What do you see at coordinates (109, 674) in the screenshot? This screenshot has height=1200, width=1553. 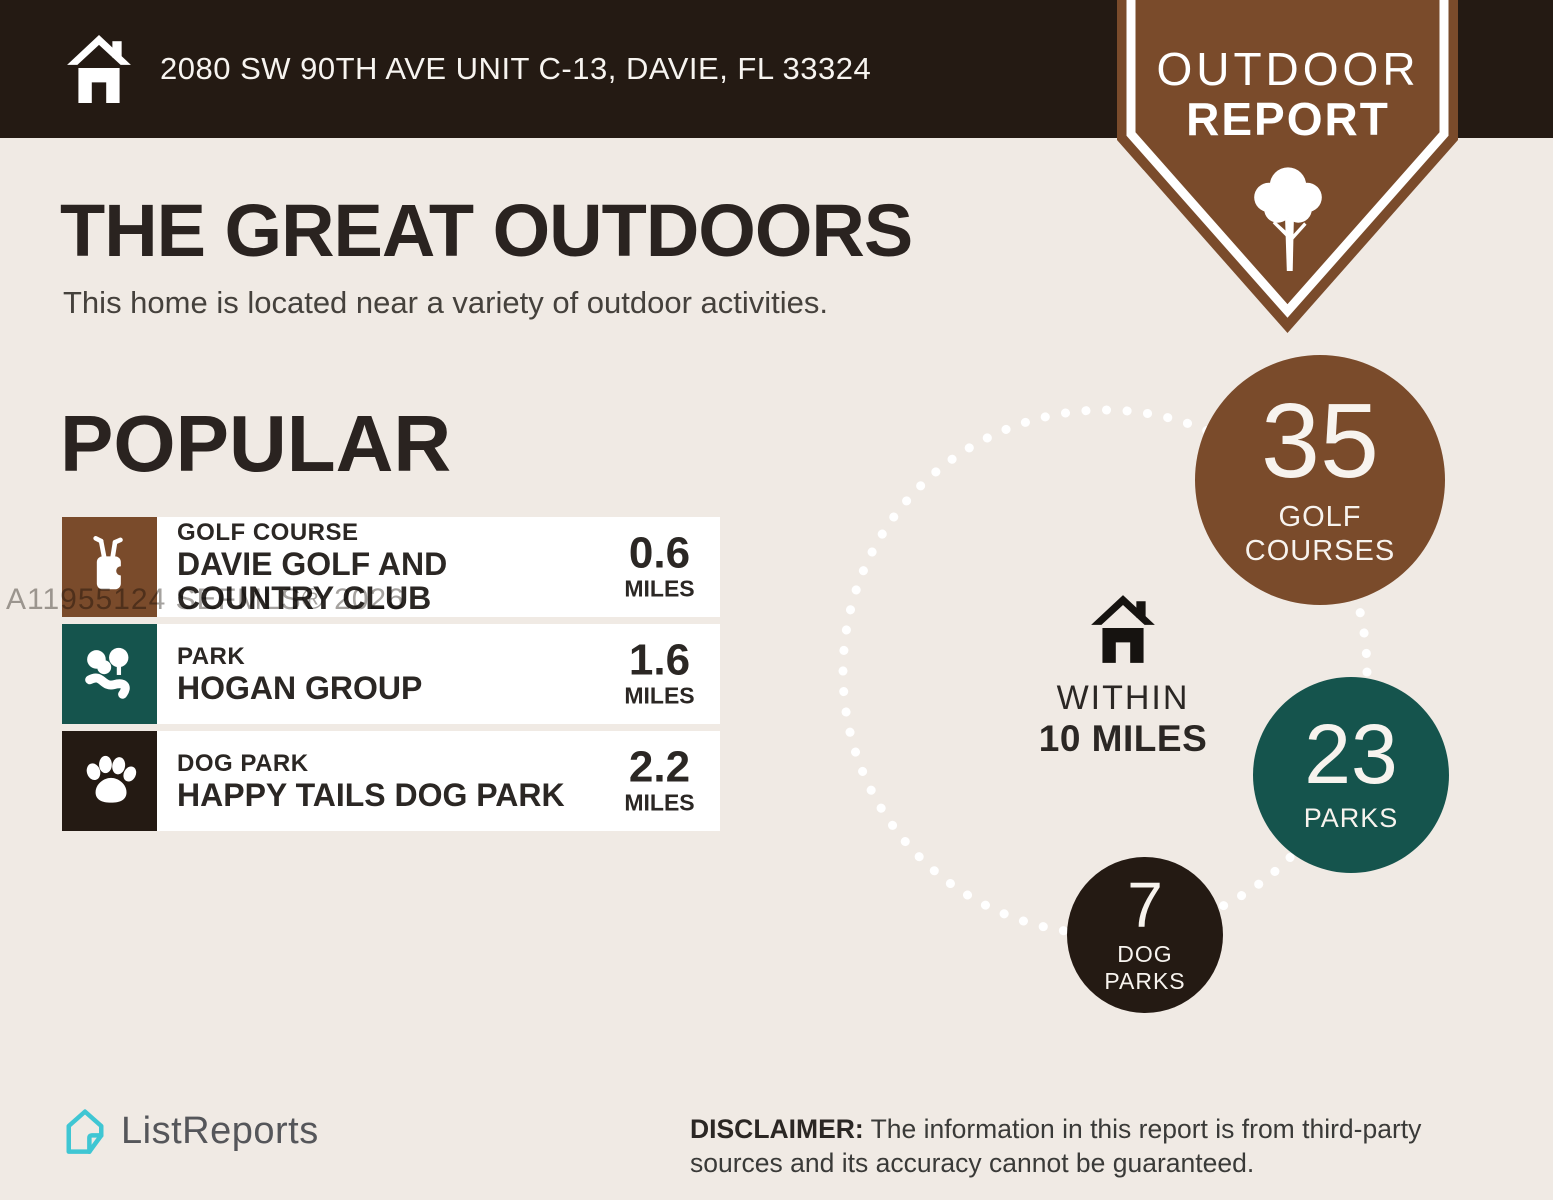 I see `park-icon` at bounding box center [109, 674].